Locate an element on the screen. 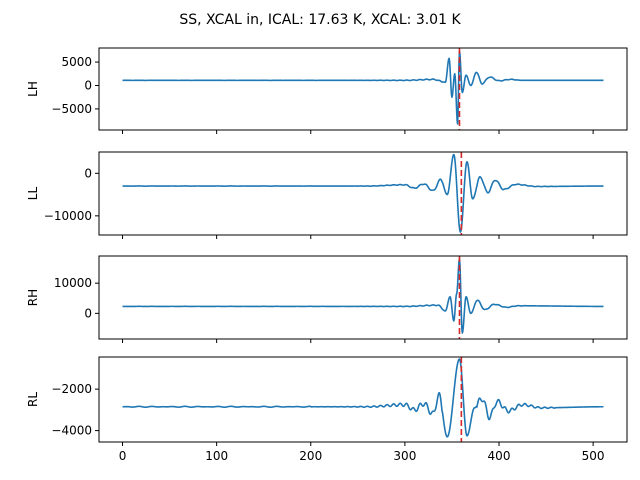 The width and height of the screenshot is (640, 480). y-tick-label: 5000 is located at coordinates (76, 62).